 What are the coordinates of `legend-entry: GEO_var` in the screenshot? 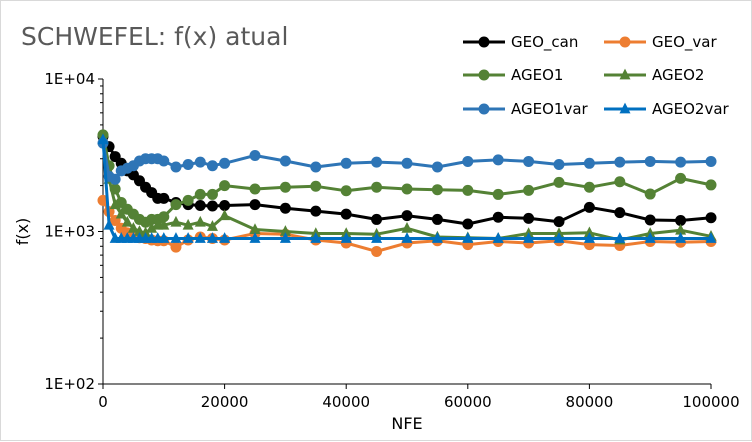 It's located at (660, 42).